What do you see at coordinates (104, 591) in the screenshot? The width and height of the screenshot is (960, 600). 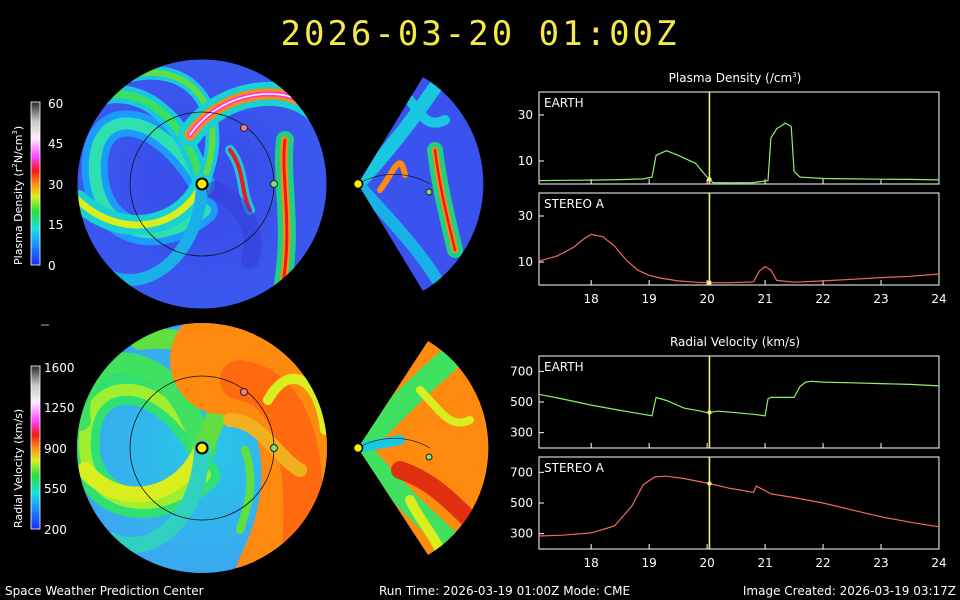 I see `footer-organization: Space Weather Prediction Center` at bounding box center [104, 591].